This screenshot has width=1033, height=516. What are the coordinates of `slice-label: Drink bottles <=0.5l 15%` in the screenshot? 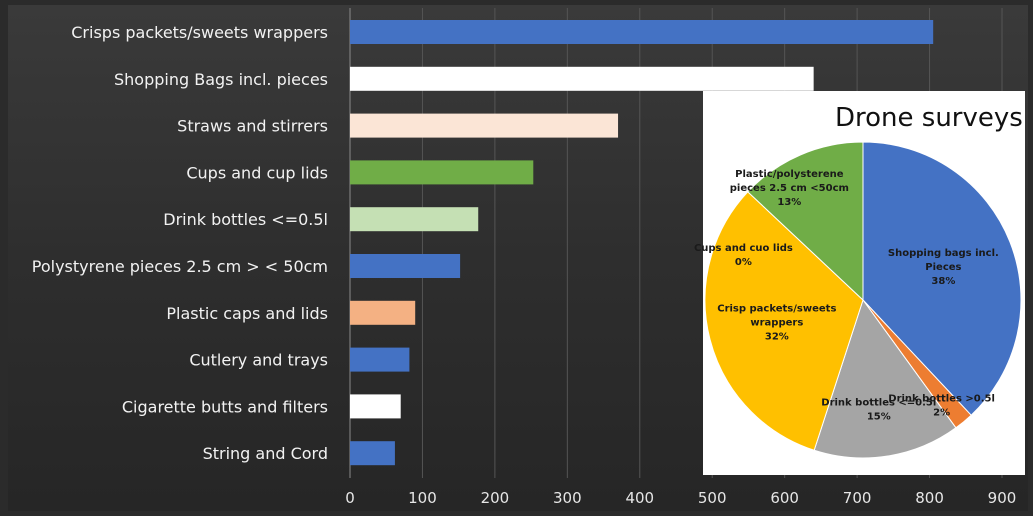 It's located at (878, 409).